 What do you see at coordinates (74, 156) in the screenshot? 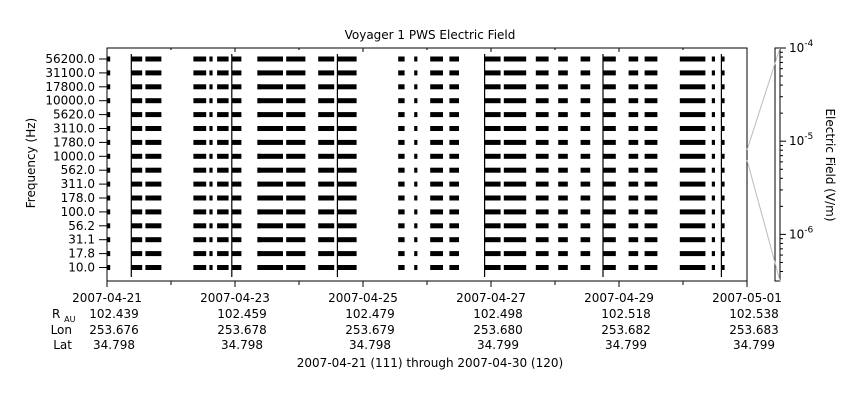
I see `freq-label: 1000.0` at bounding box center [74, 156].